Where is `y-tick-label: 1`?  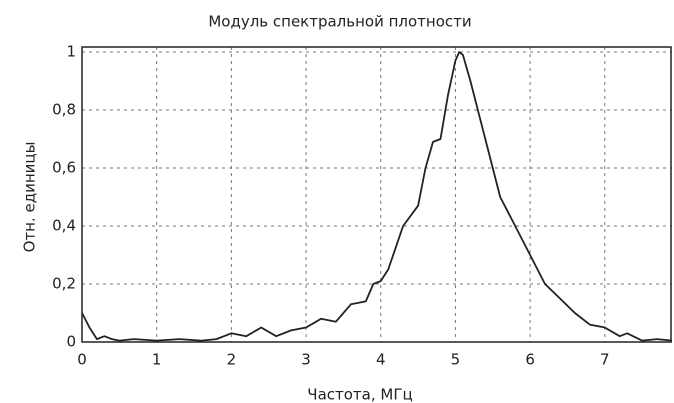 y-tick-label: 1 is located at coordinates (71, 52).